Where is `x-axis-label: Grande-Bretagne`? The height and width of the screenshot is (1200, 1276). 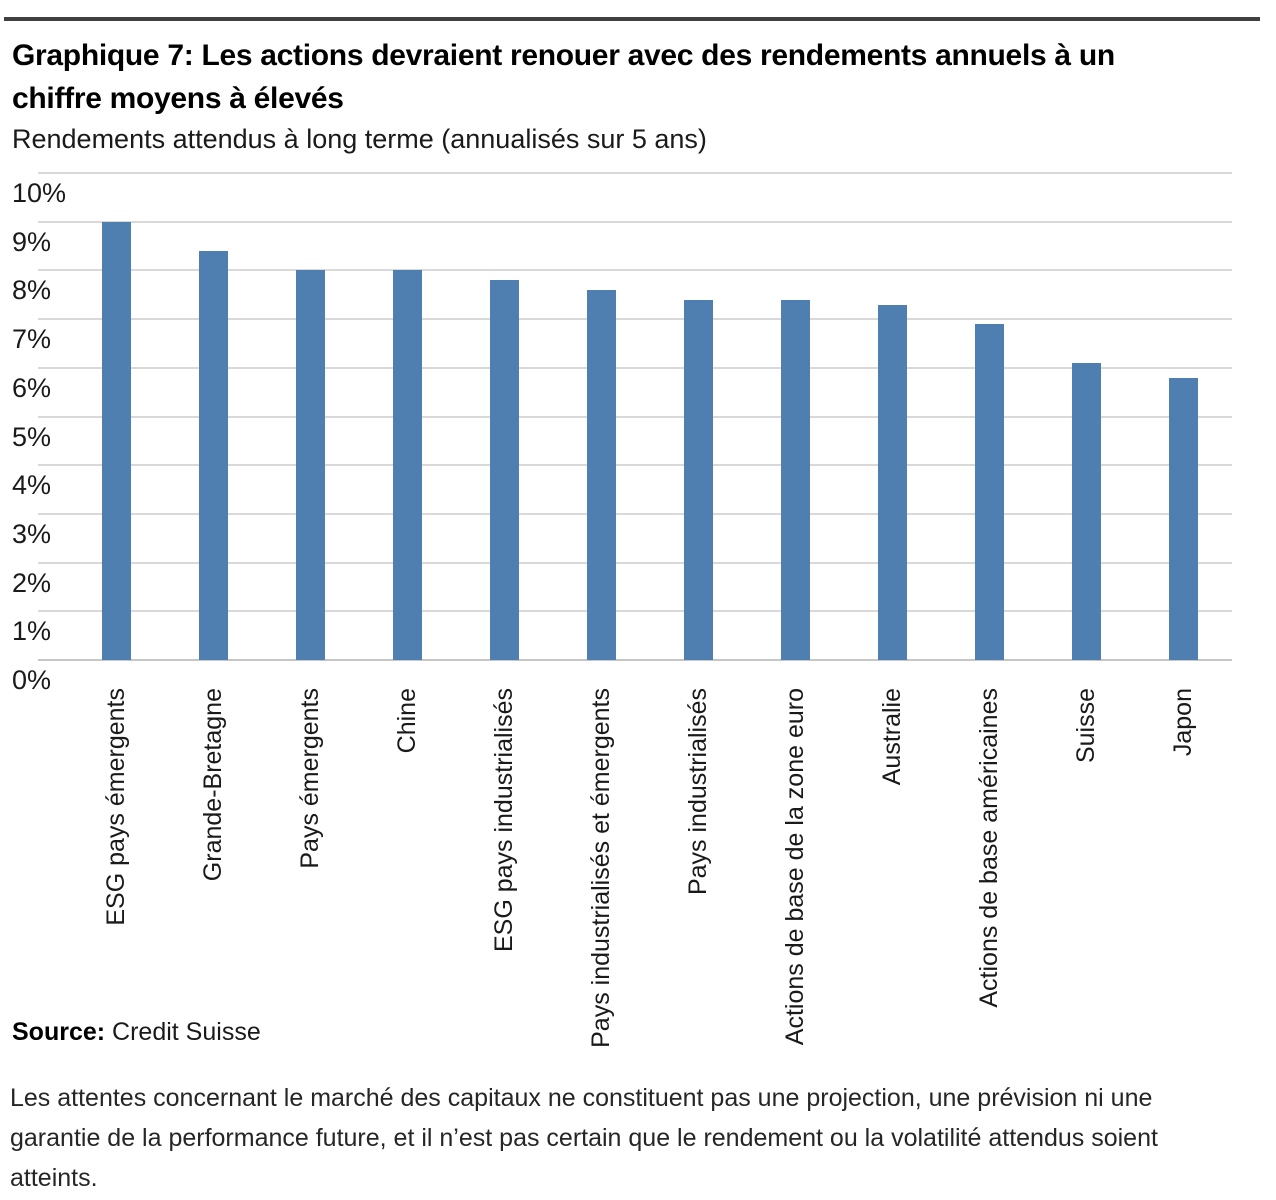
x-axis-label: Grande-Bretagne is located at coordinates (213, 785).